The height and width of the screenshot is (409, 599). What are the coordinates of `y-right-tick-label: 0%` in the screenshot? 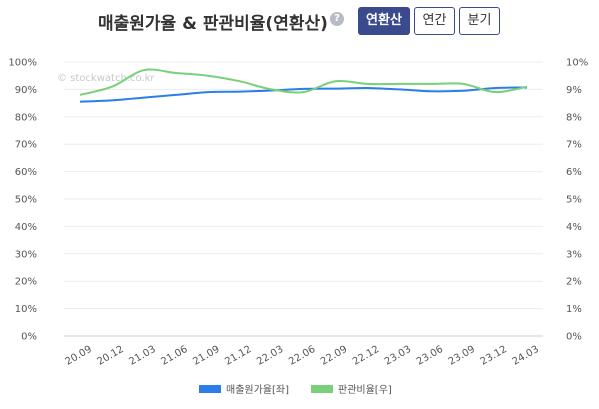 It's located at (574, 337).